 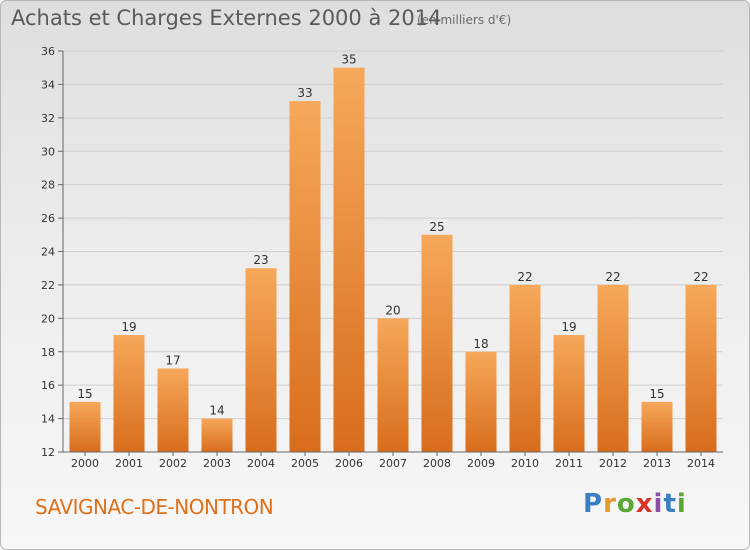 What do you see at coordinates (524, 277) in the screenshot?
I see `value-label-2010: 22` at bounding box center [524, 277].